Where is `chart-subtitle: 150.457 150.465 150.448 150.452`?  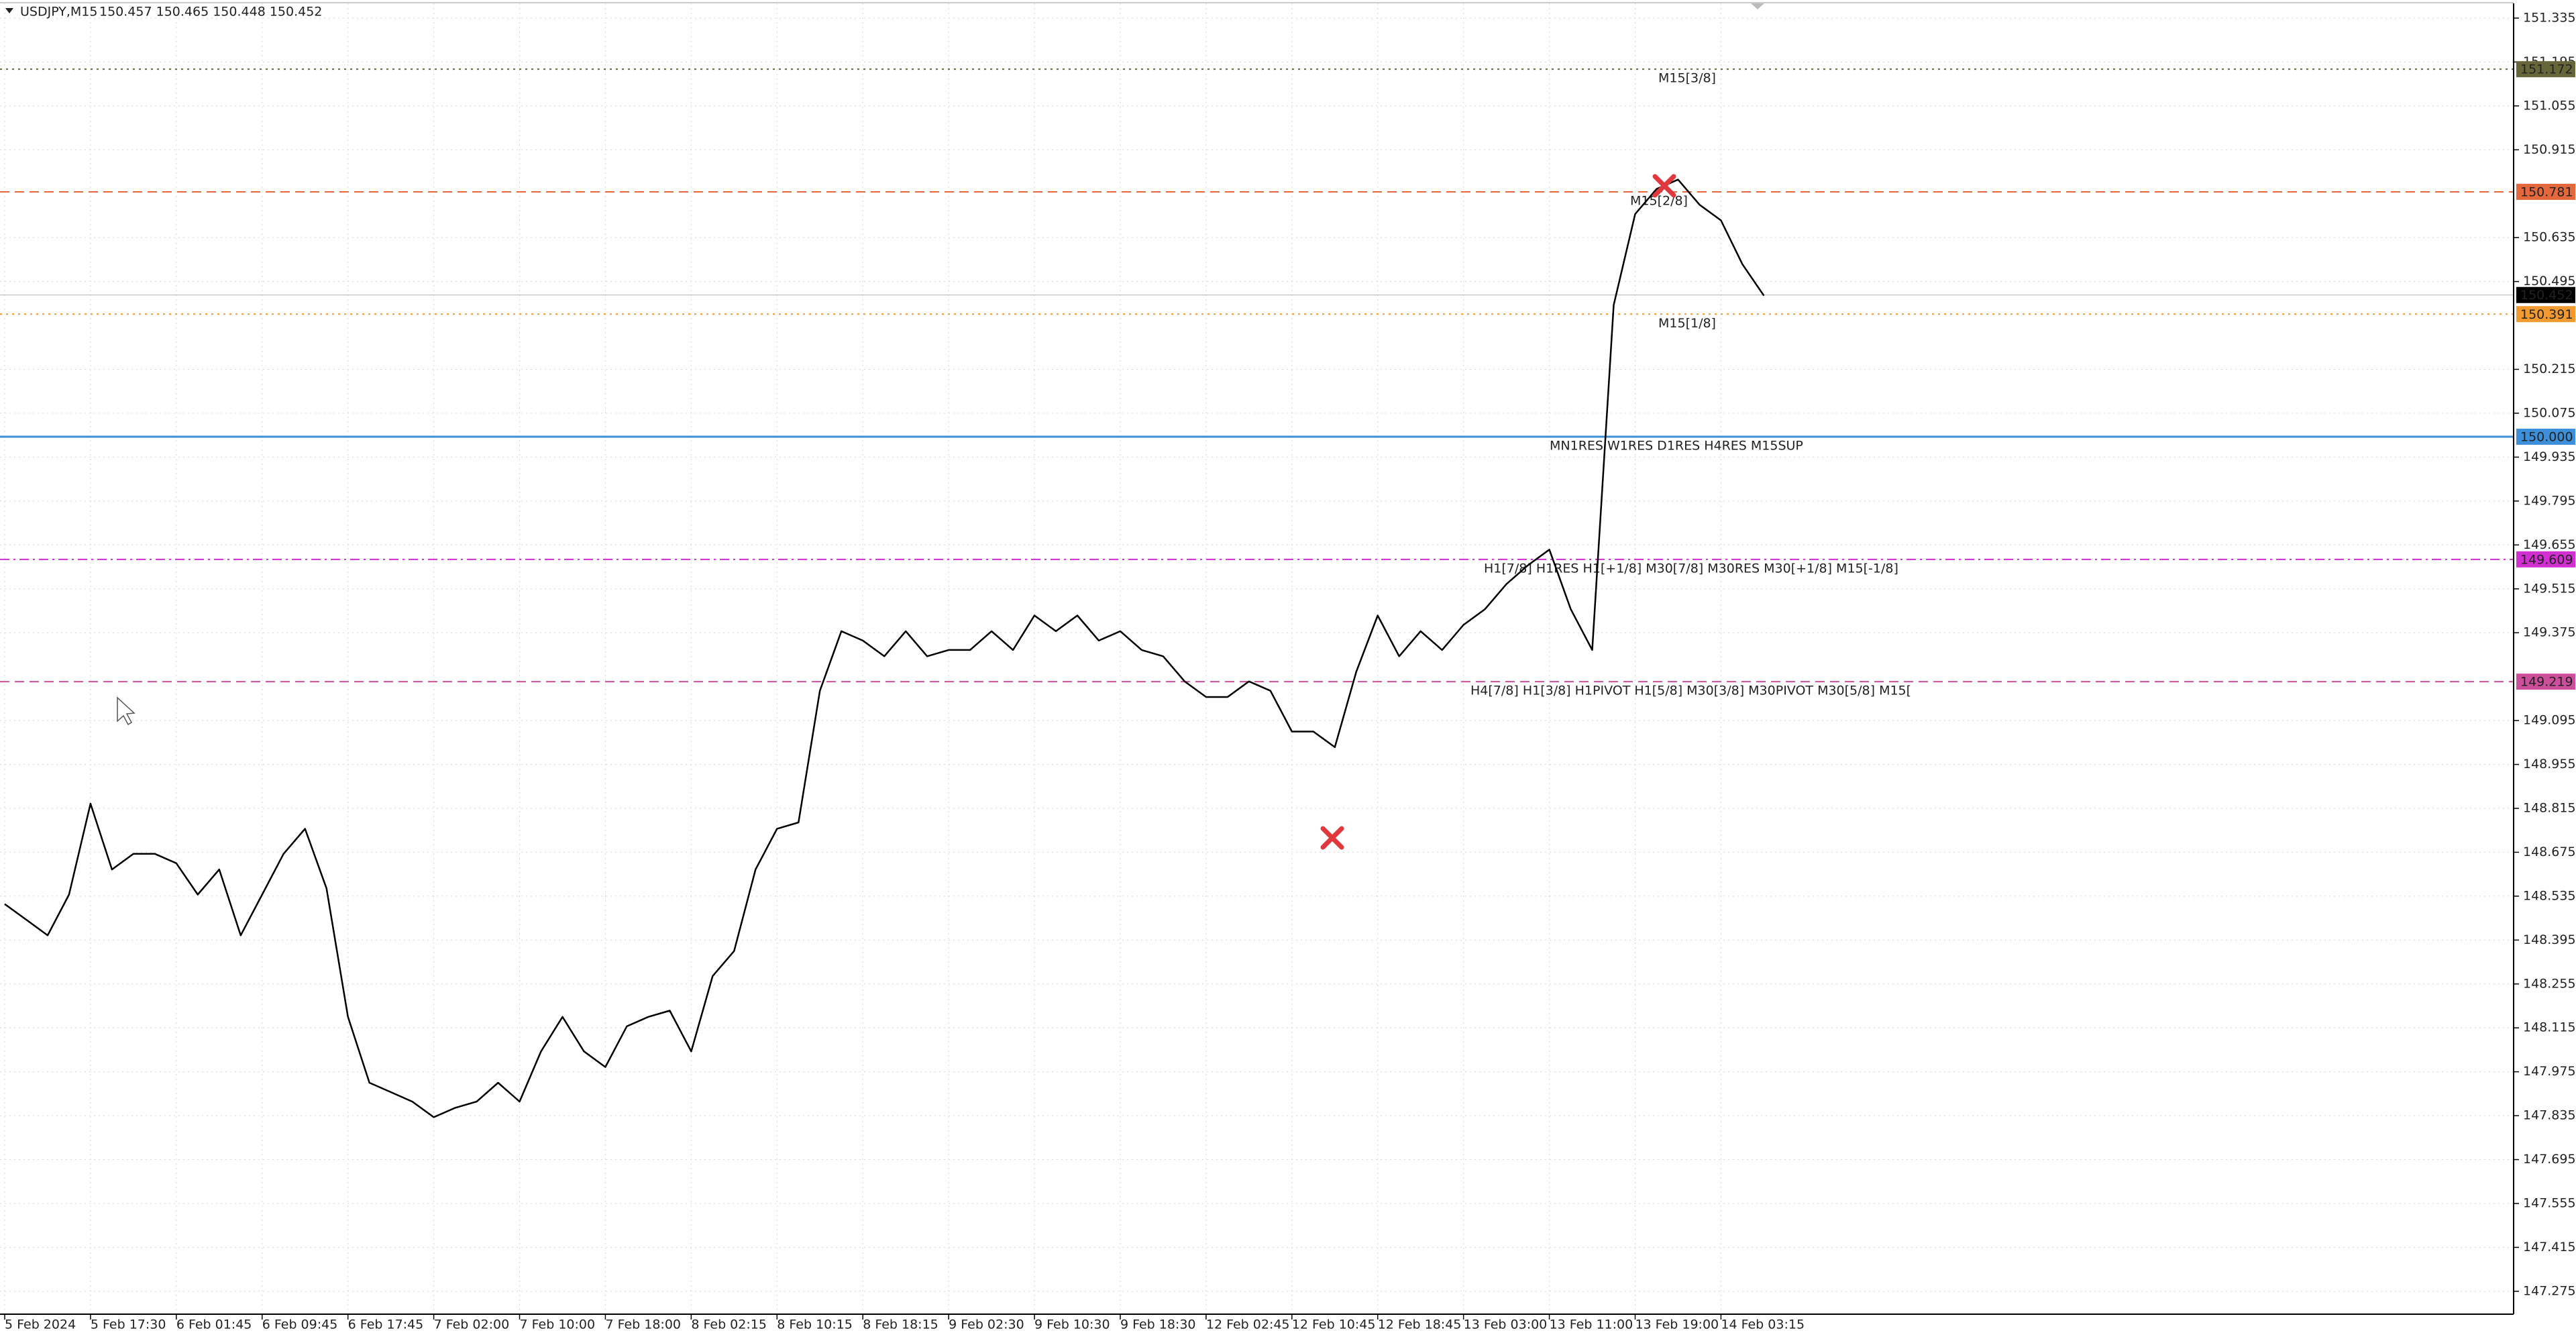
chart-subtitle: 150.457 150.465 150.448 150.452 is located at coordinates (210, 12).